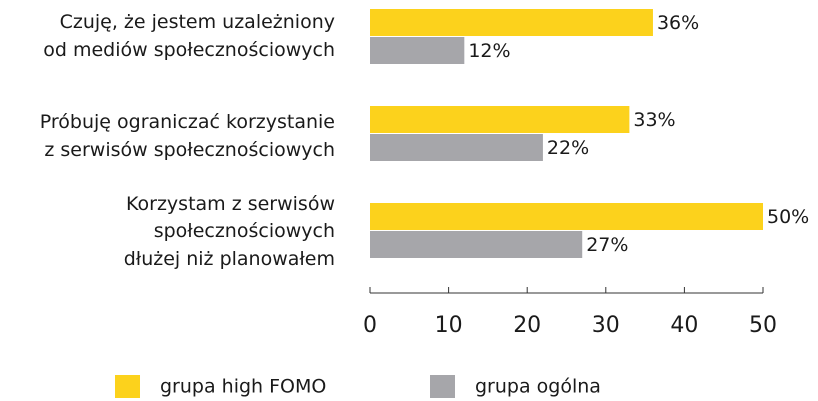 Image resolution: width=818 pixels, height=401 pixels. What do you see at coordinates (678, 23) in the screenshot?
I see `value-label: 36%` at bounding box center [678, 23].